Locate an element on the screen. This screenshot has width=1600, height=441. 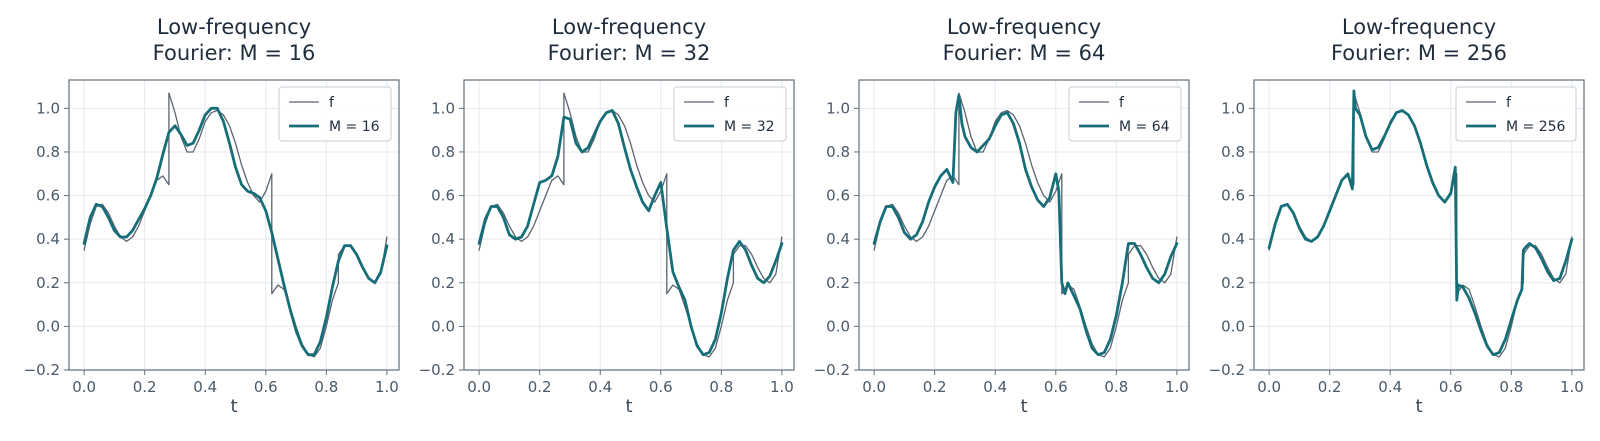
legend-label: M = 64 is located at coordinates (1144, 127).